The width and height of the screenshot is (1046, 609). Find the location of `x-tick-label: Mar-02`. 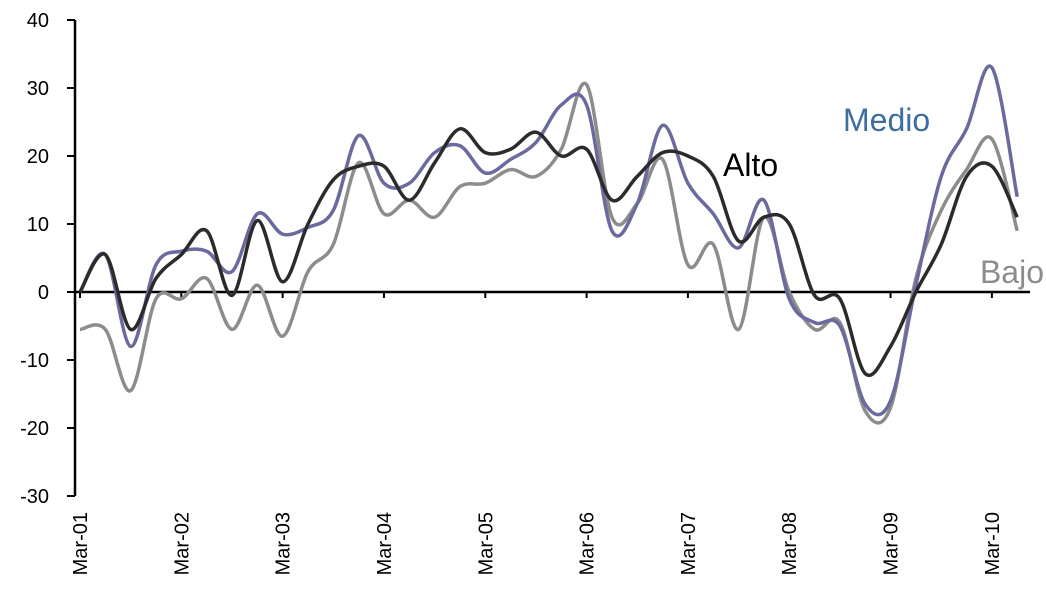

x-tick-label: Mar-02 is located at coordinates (182, 543).